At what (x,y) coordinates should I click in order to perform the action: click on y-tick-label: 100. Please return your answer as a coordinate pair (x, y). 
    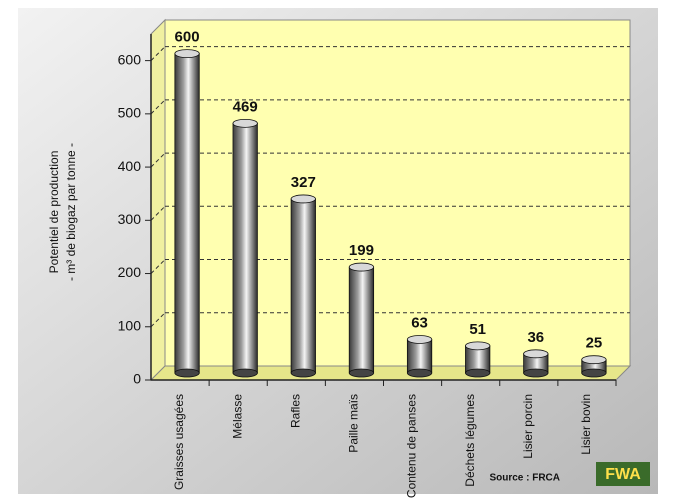
    Looking at the image, I should click on (130, 325).